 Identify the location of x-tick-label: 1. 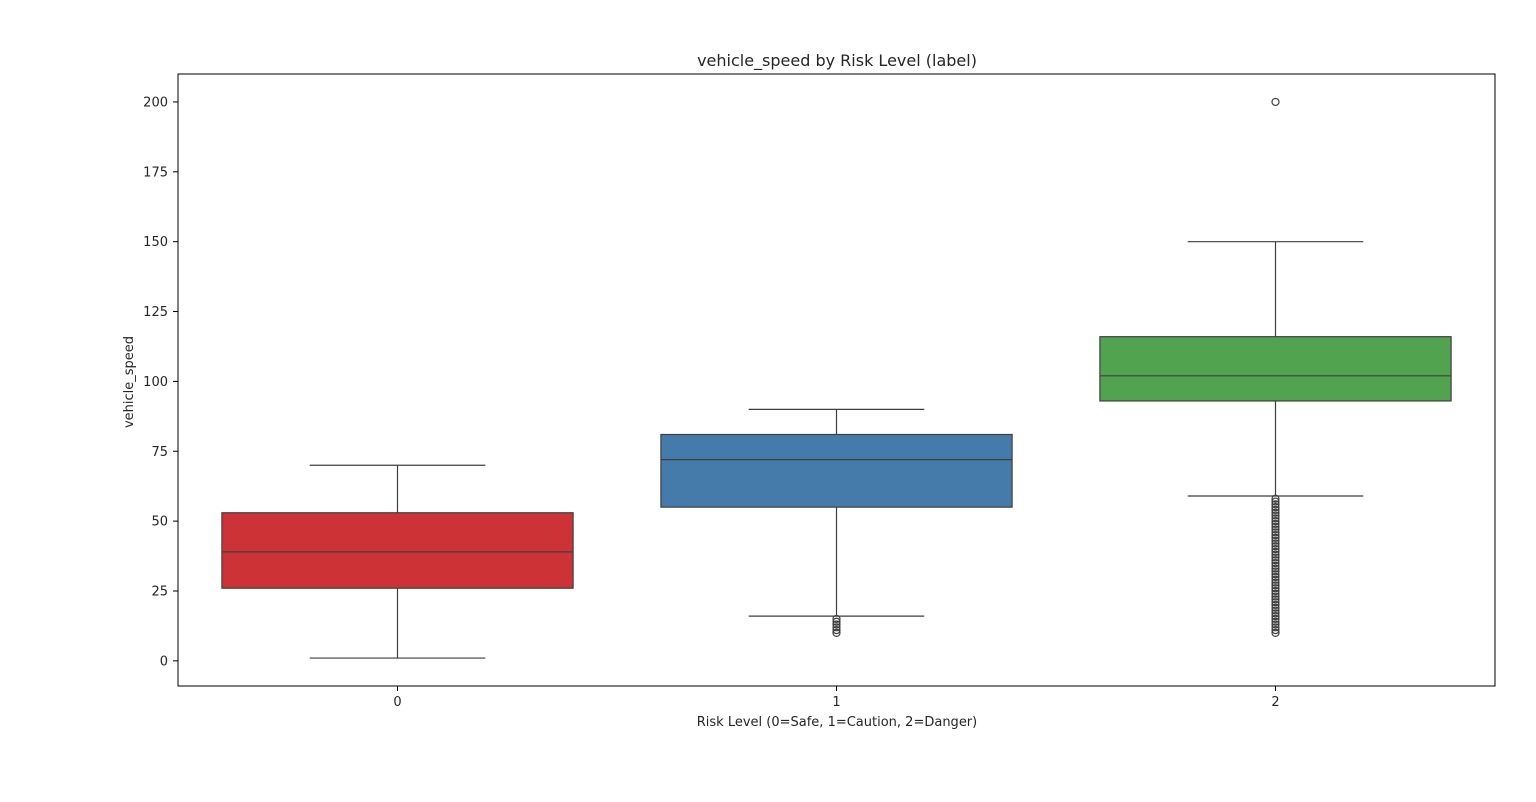
(836, 702).